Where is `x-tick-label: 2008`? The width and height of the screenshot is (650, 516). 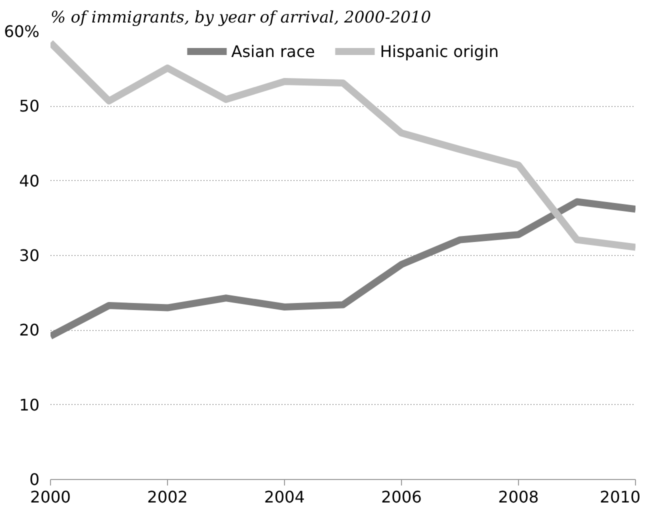 x-tick-label: 2008 is located at coordinates (518, 497).